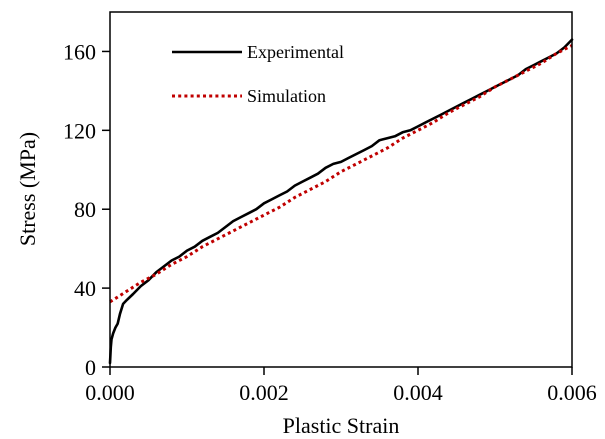 The width and height of the screenshot is (605, 439). What do you see at coordinates (341, 425) in the screenshot?
I see `x-axis-title: Plastic Strain` at bounding box center [341, 425].